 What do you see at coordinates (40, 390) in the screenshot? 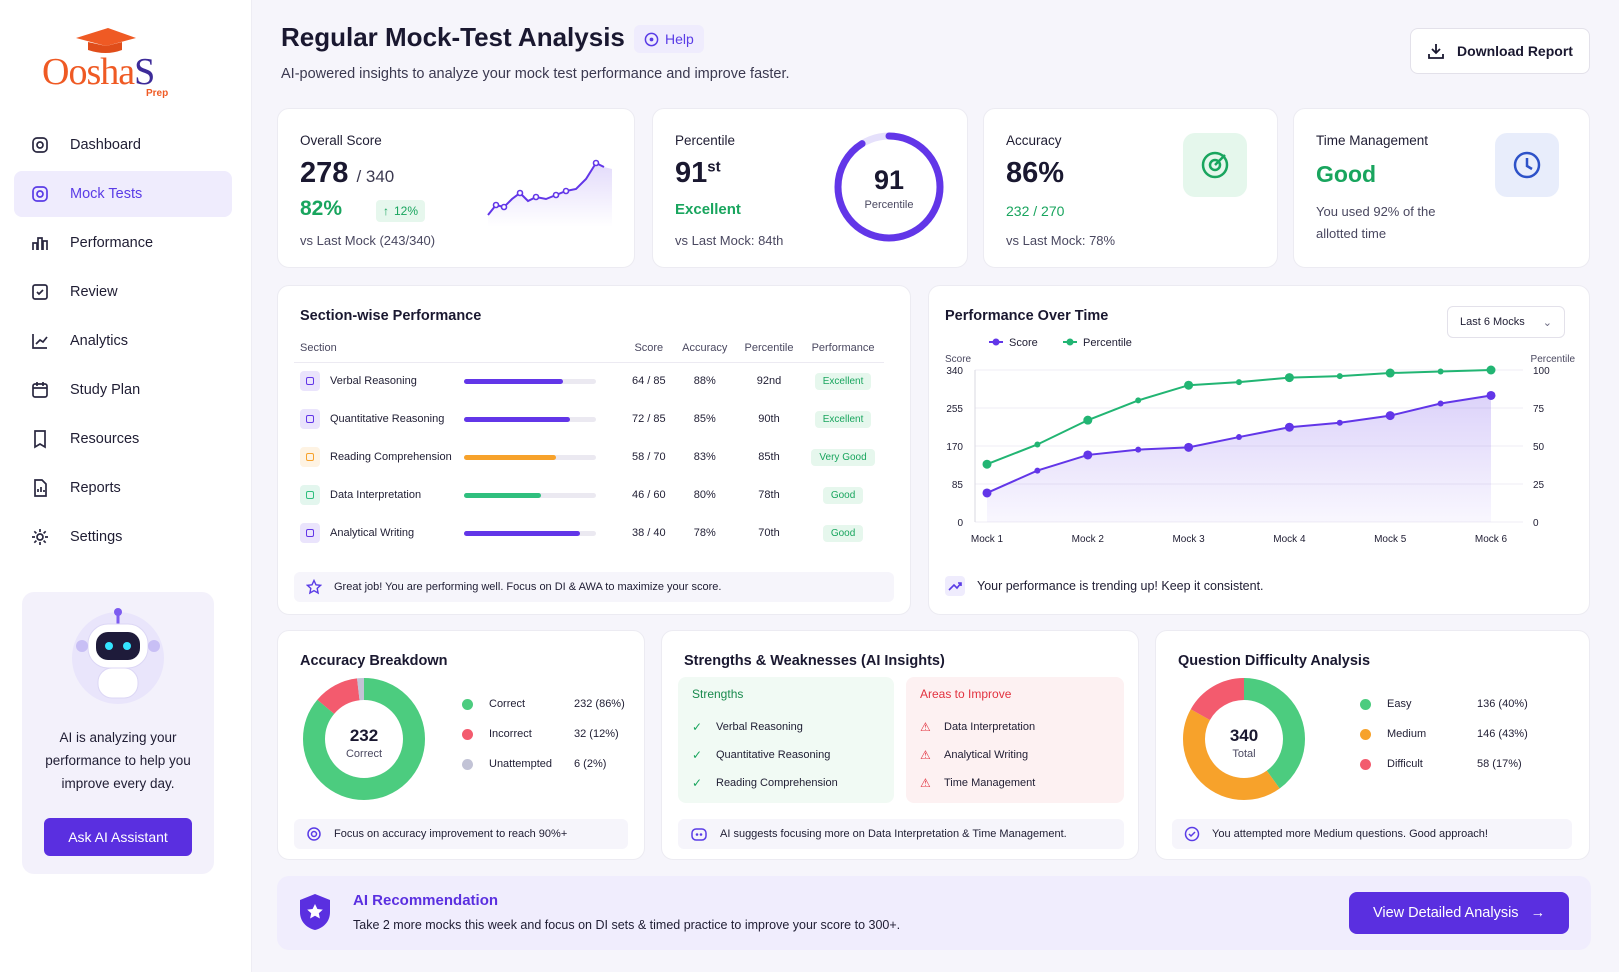
I see `calendar-icon` at bounding box center [40, 390].